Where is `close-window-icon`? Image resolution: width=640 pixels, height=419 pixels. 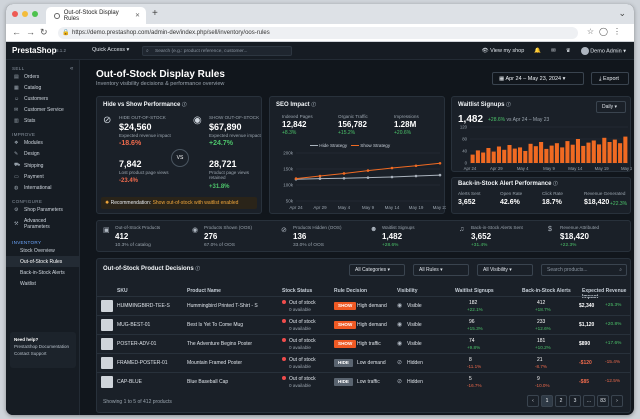
close-window-icon is located at coordinates (15, 14).